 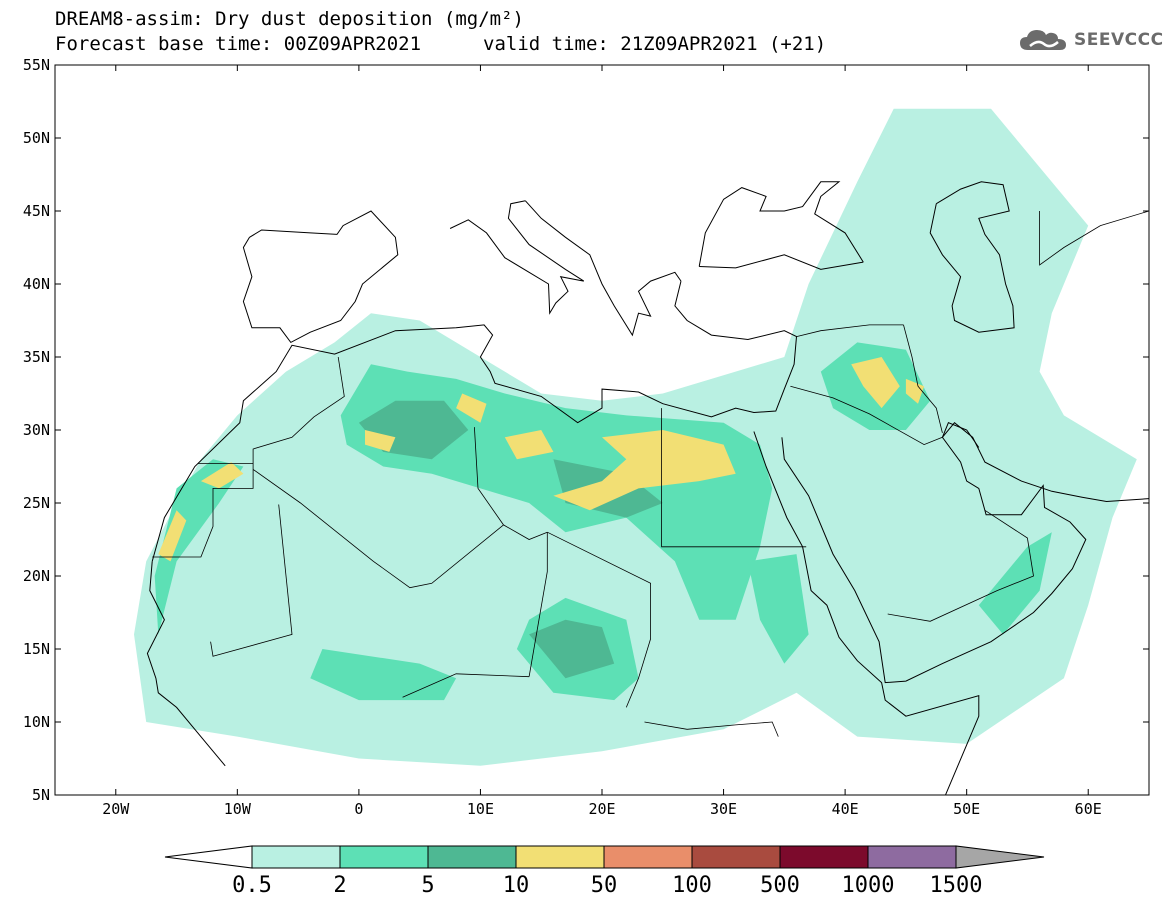 I want to click on forecast-base-time: Forecast base time: 00Z09APR2021, so click(x=238, y=44).